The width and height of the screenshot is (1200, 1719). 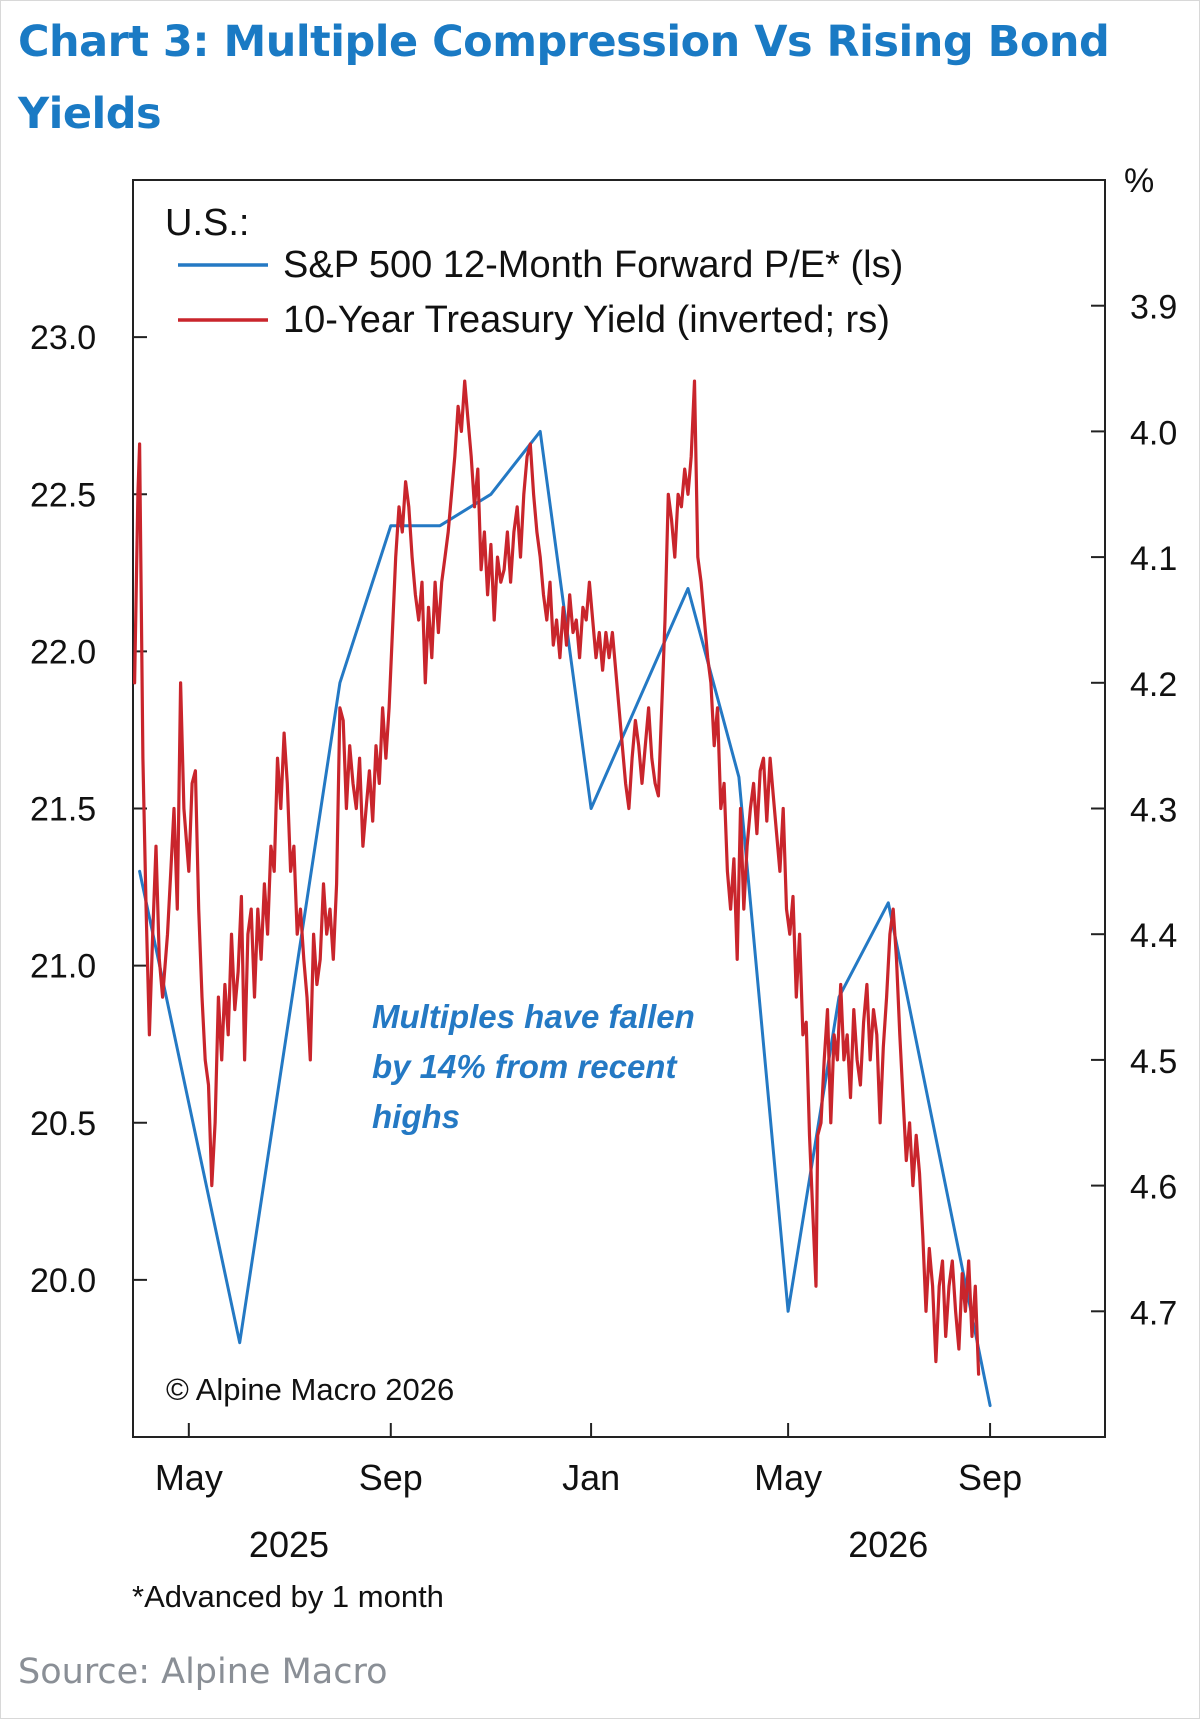 What do you see at coordinates (1153, 685) in the screenshot?
I see `right-axis-tick-label: 4.2` at bounding box center [1153, 685].